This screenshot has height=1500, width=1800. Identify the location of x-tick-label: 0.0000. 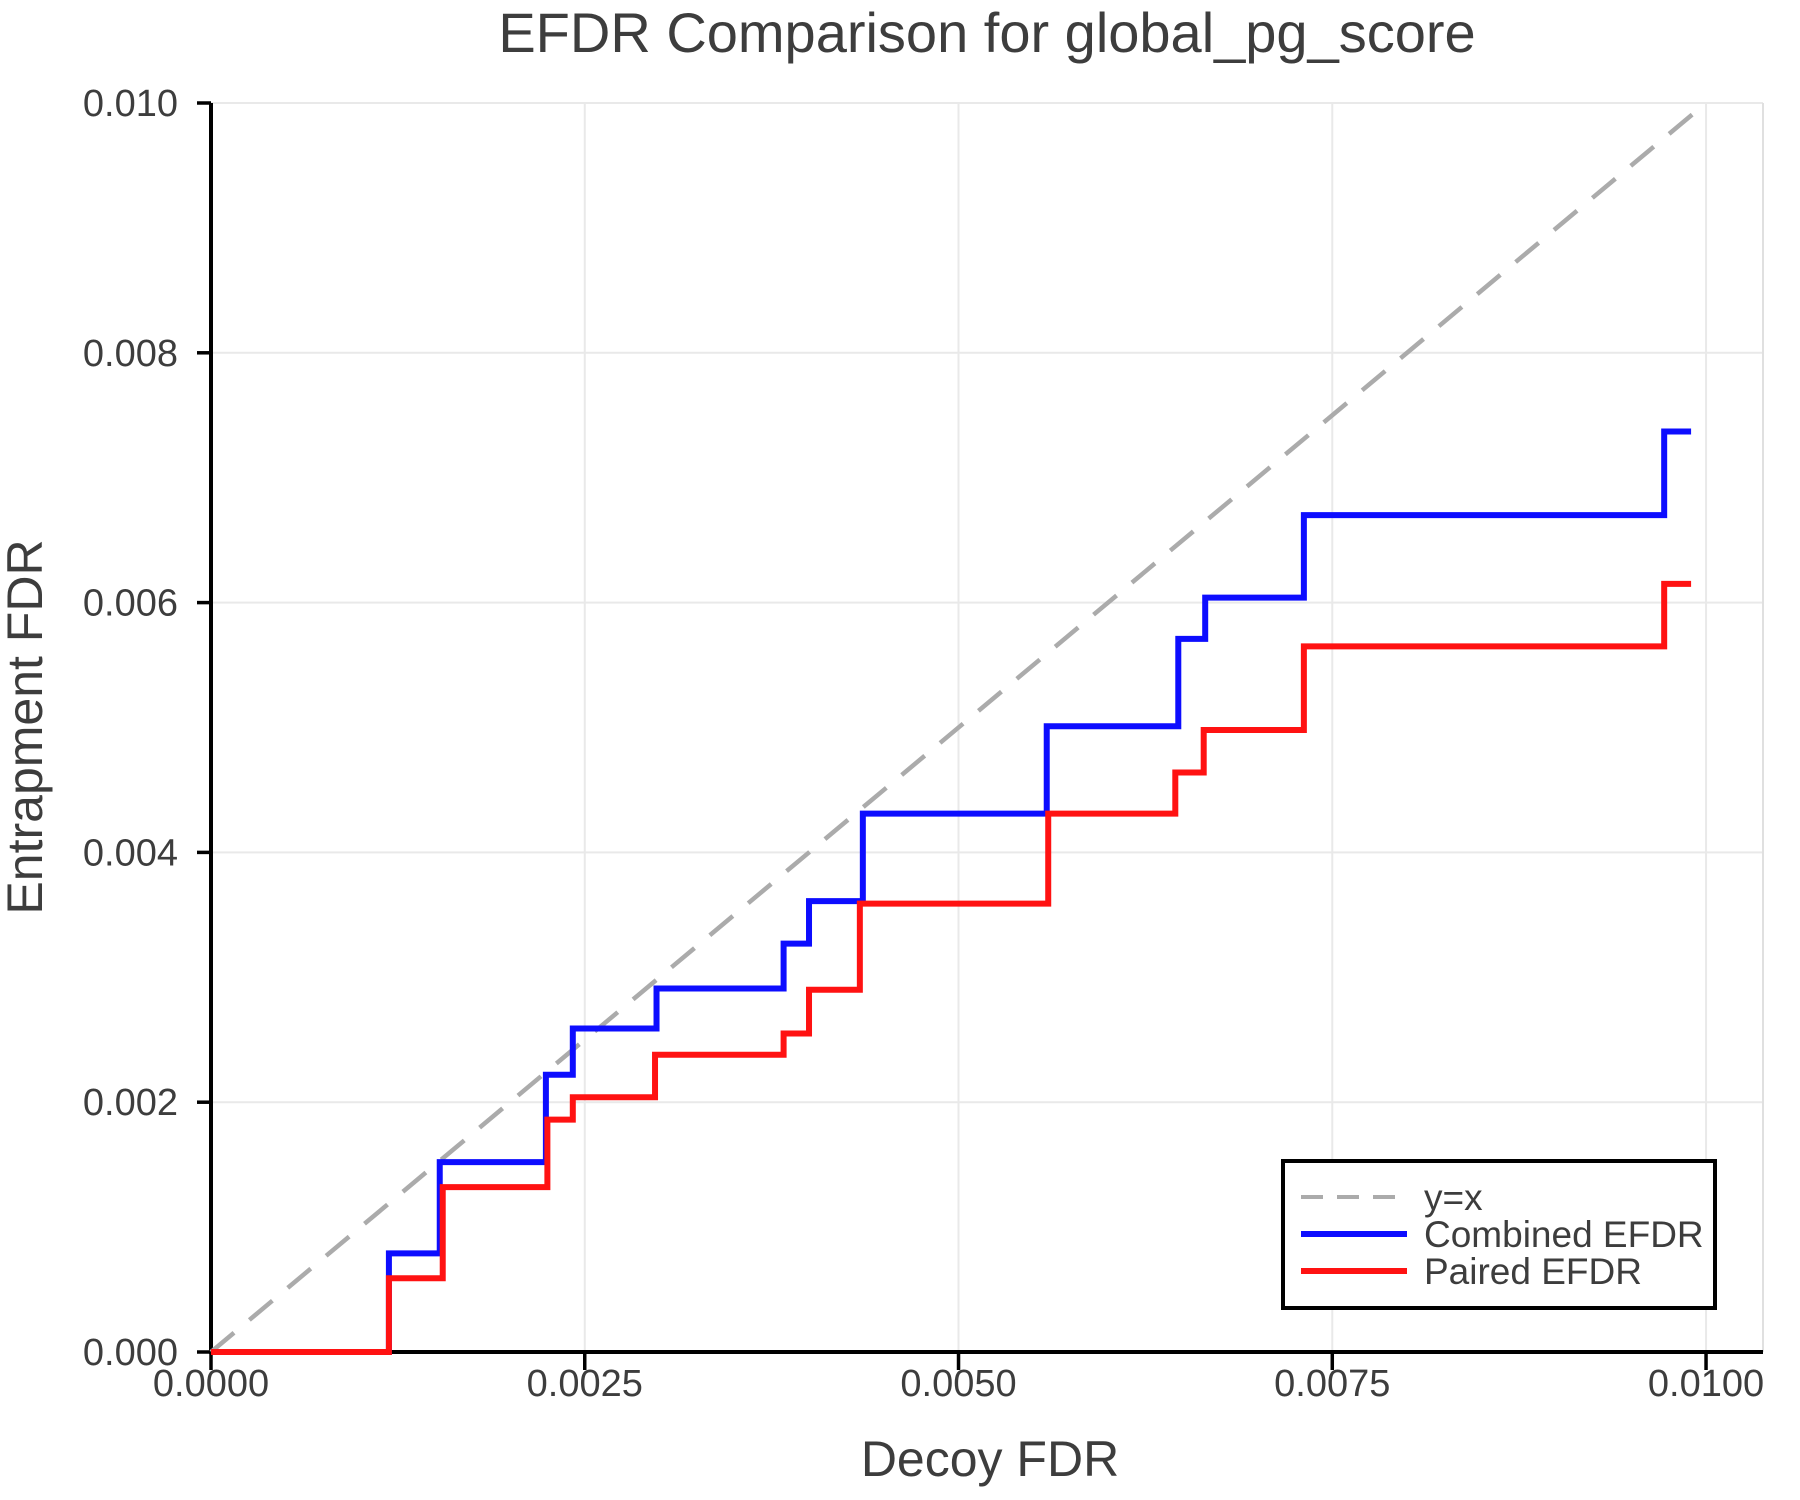
(211, 1384).